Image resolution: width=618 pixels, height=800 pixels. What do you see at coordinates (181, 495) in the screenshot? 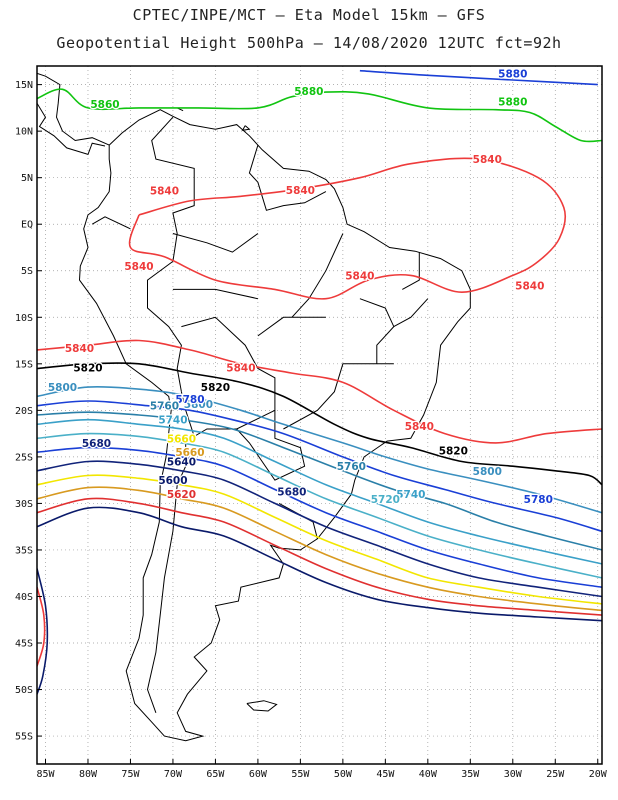
I see `contour-label: 5620` at bounding box center [181, 495].